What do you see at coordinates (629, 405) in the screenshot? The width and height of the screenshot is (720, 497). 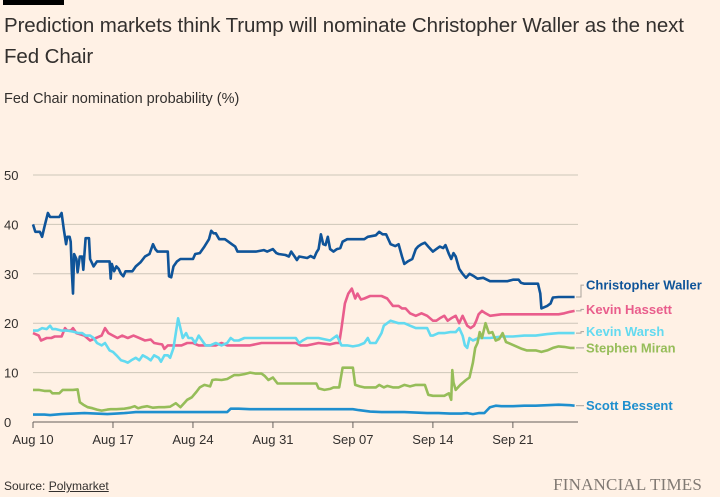 I see `series-label-scott-bessent: Scott Bessent` at bounding box center [629, 405].